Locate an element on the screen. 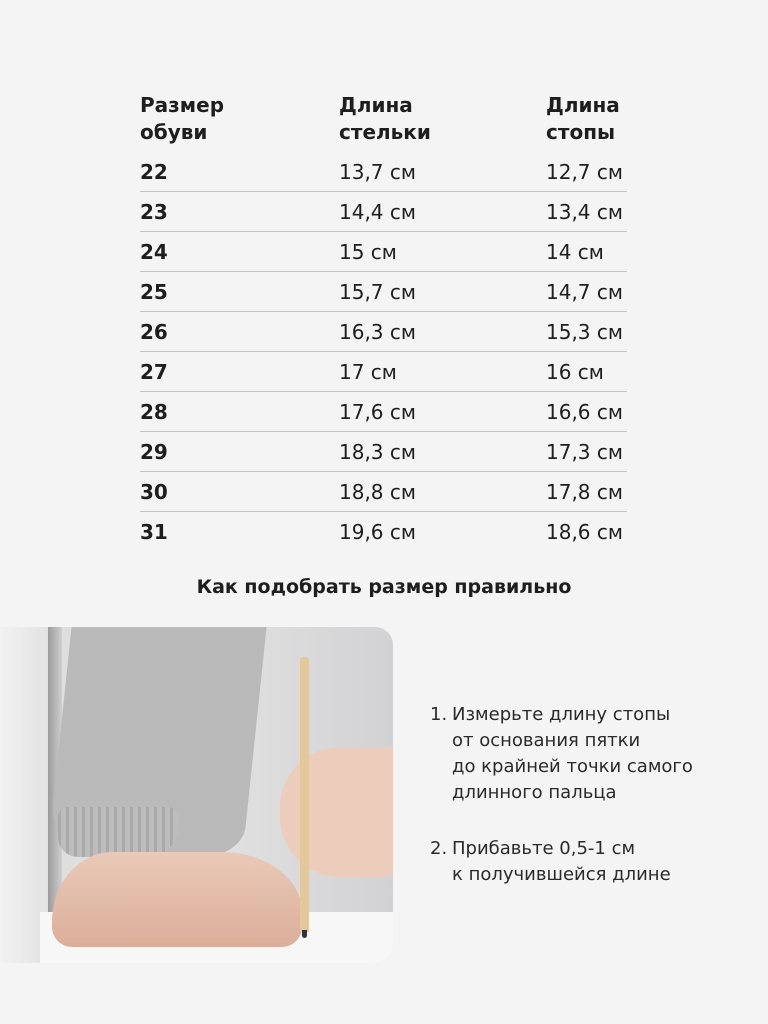 The width and height of the screenshot is (768, 1024). cell-shoe-size: 29 is located at coordinates (154, 451).